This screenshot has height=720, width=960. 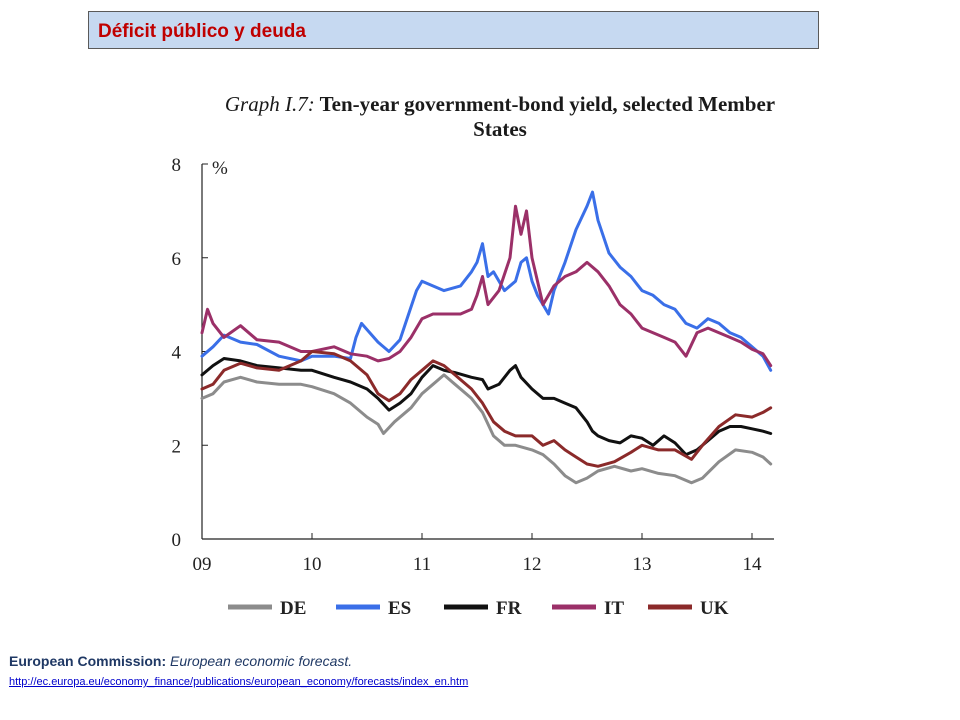 What do you see at coordinates (269, 104) in the screenshot?
I see `chart-title-prefix: Graph I.7:` at bounding box center [269, 104].